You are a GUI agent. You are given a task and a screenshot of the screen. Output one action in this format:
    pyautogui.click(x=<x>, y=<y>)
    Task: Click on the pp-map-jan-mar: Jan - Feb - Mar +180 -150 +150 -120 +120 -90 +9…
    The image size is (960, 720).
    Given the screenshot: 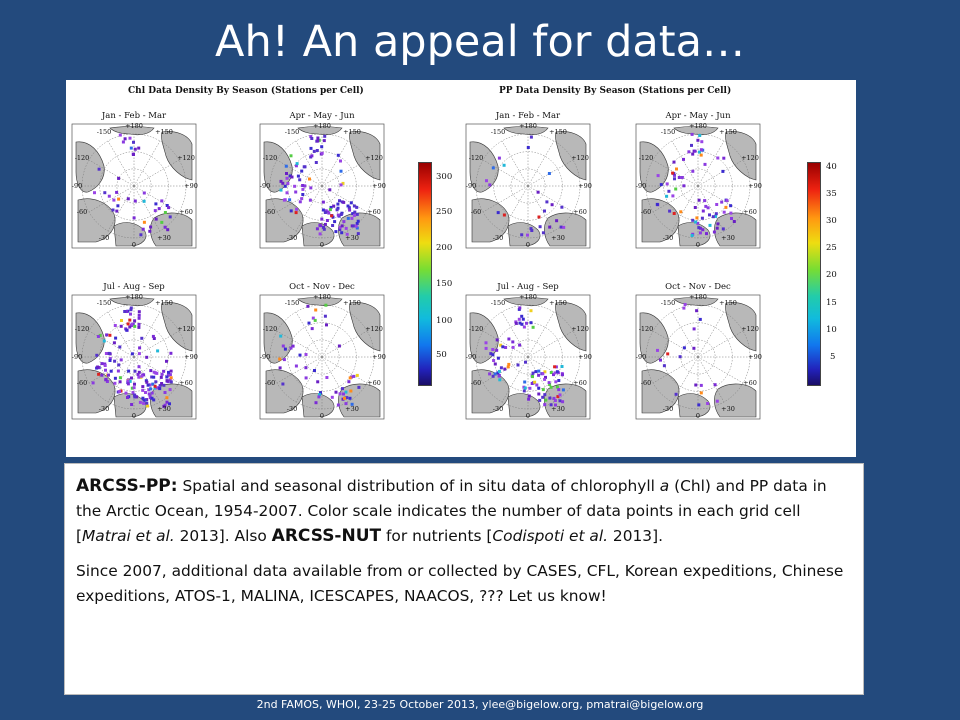 What is the action you would take?
    pyautogui.click(x=528, y=181)
    